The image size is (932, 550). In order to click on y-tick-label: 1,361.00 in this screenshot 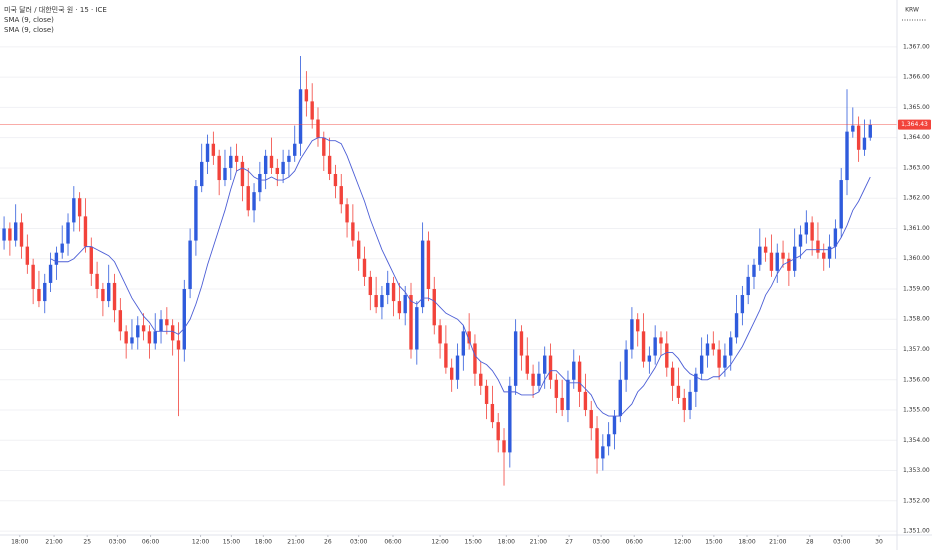, I will do `click(916, 228)`.